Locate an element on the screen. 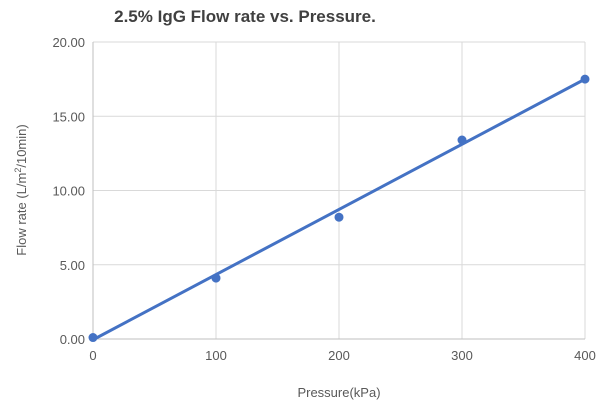 The image size is (612, 406). y-axis-label: Flow rate (L/m2/10min) is located at coordinates (21, 189).